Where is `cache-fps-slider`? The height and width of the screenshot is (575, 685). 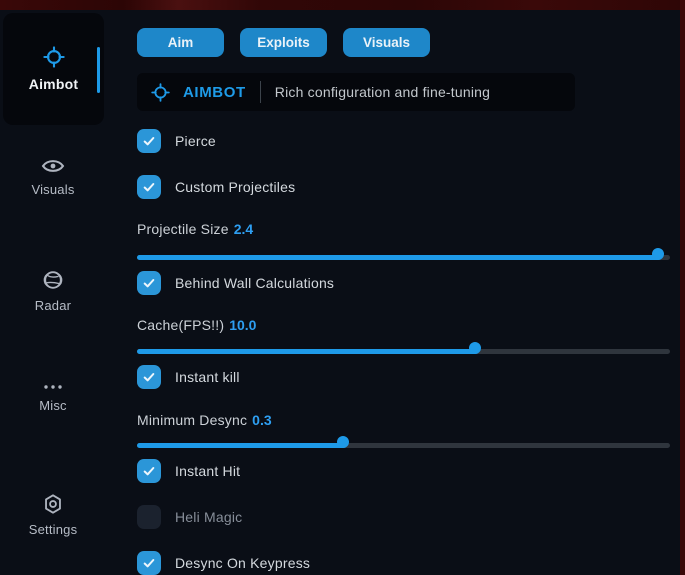 cache-fps-slider is located at coordinates (403, 348).